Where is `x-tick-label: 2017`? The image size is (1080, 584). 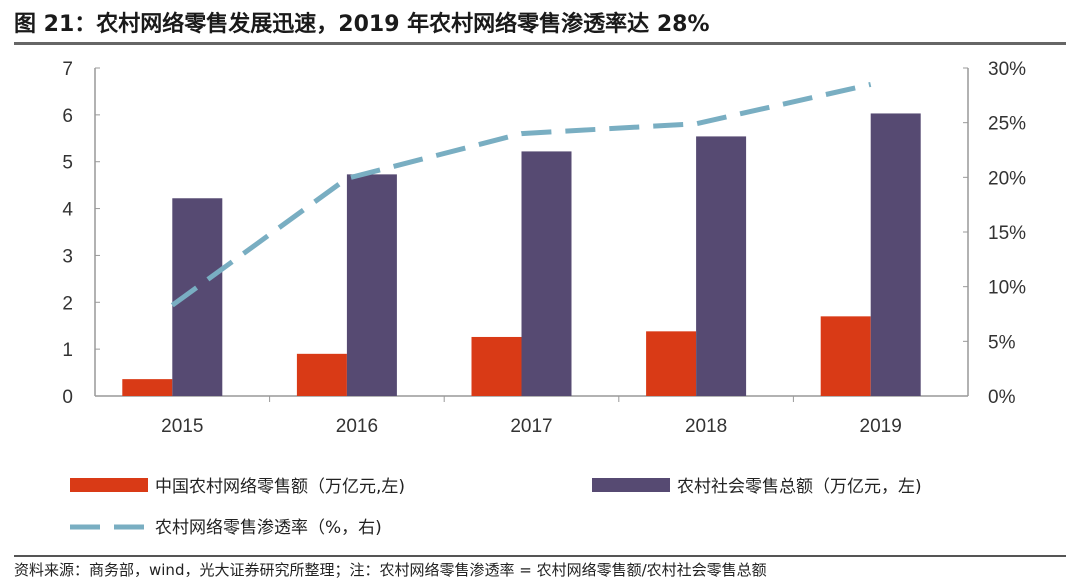
x-tick-label: 2017 is located at coordinates (531, 426).